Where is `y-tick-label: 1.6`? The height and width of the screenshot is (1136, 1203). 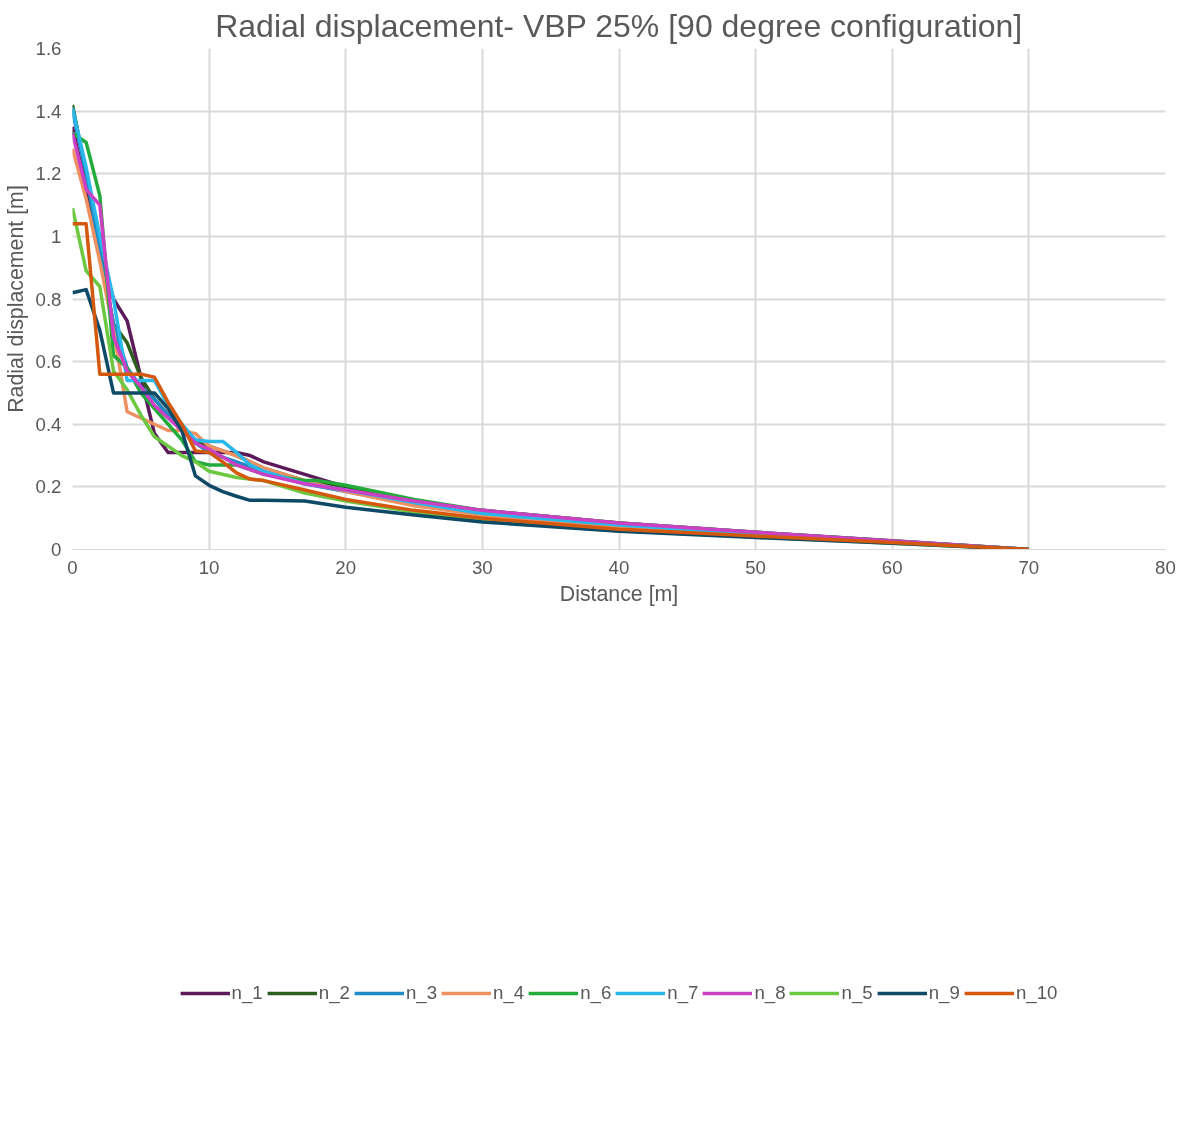 y-tick-label: 1.6 is located at coordinates (48, 48).